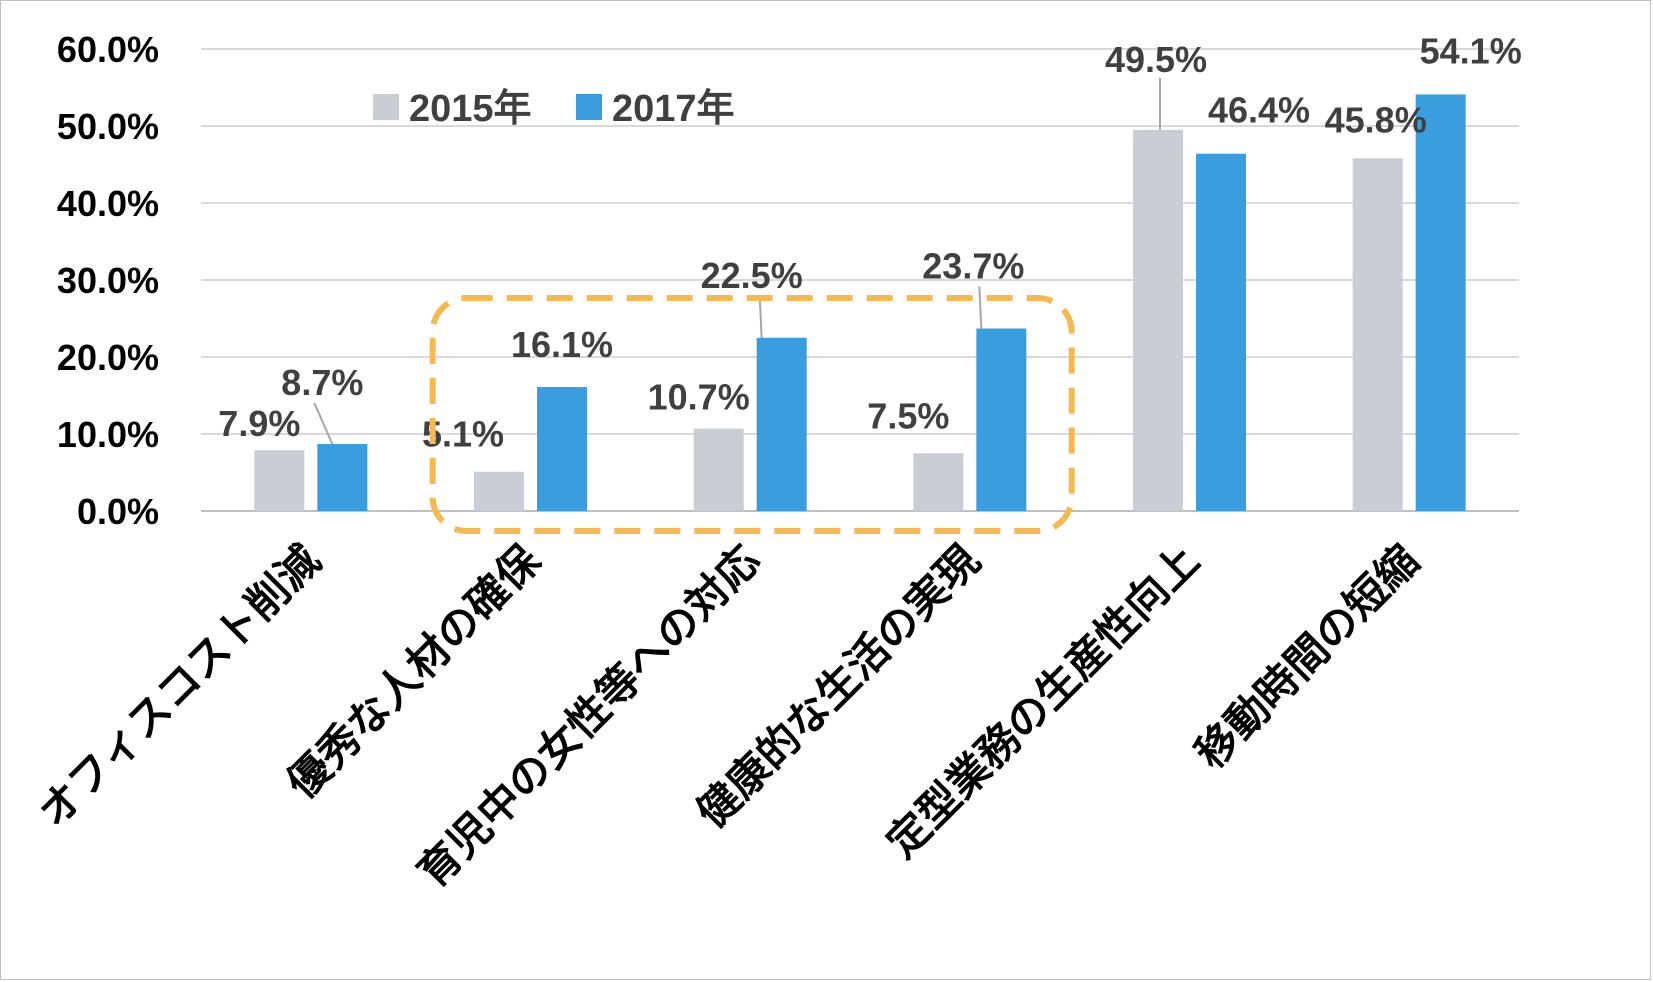  What do you see at coordinates (908, 415) in the screenshot?
I see `data-label: 7.5%` at bounding box center [908, 415].